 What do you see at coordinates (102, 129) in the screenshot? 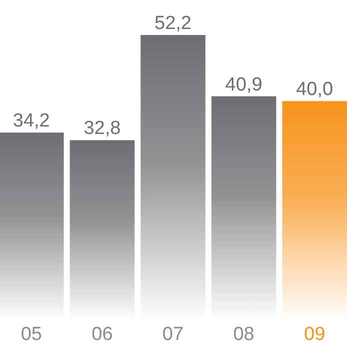
I see `data-label: 32,8` at bounding box center [102, 129].